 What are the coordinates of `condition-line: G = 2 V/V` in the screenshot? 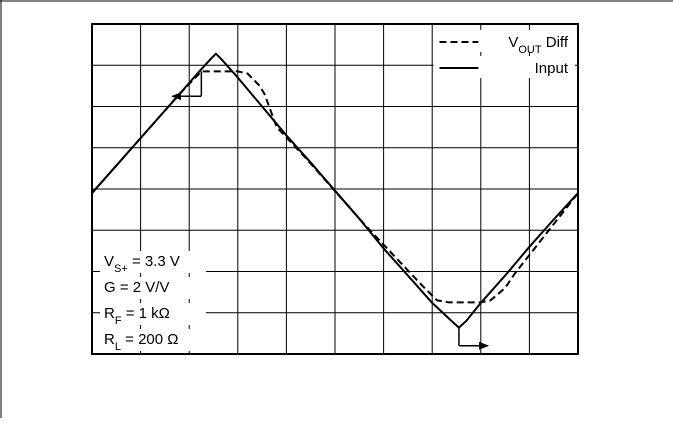 It's located at (136, 287).